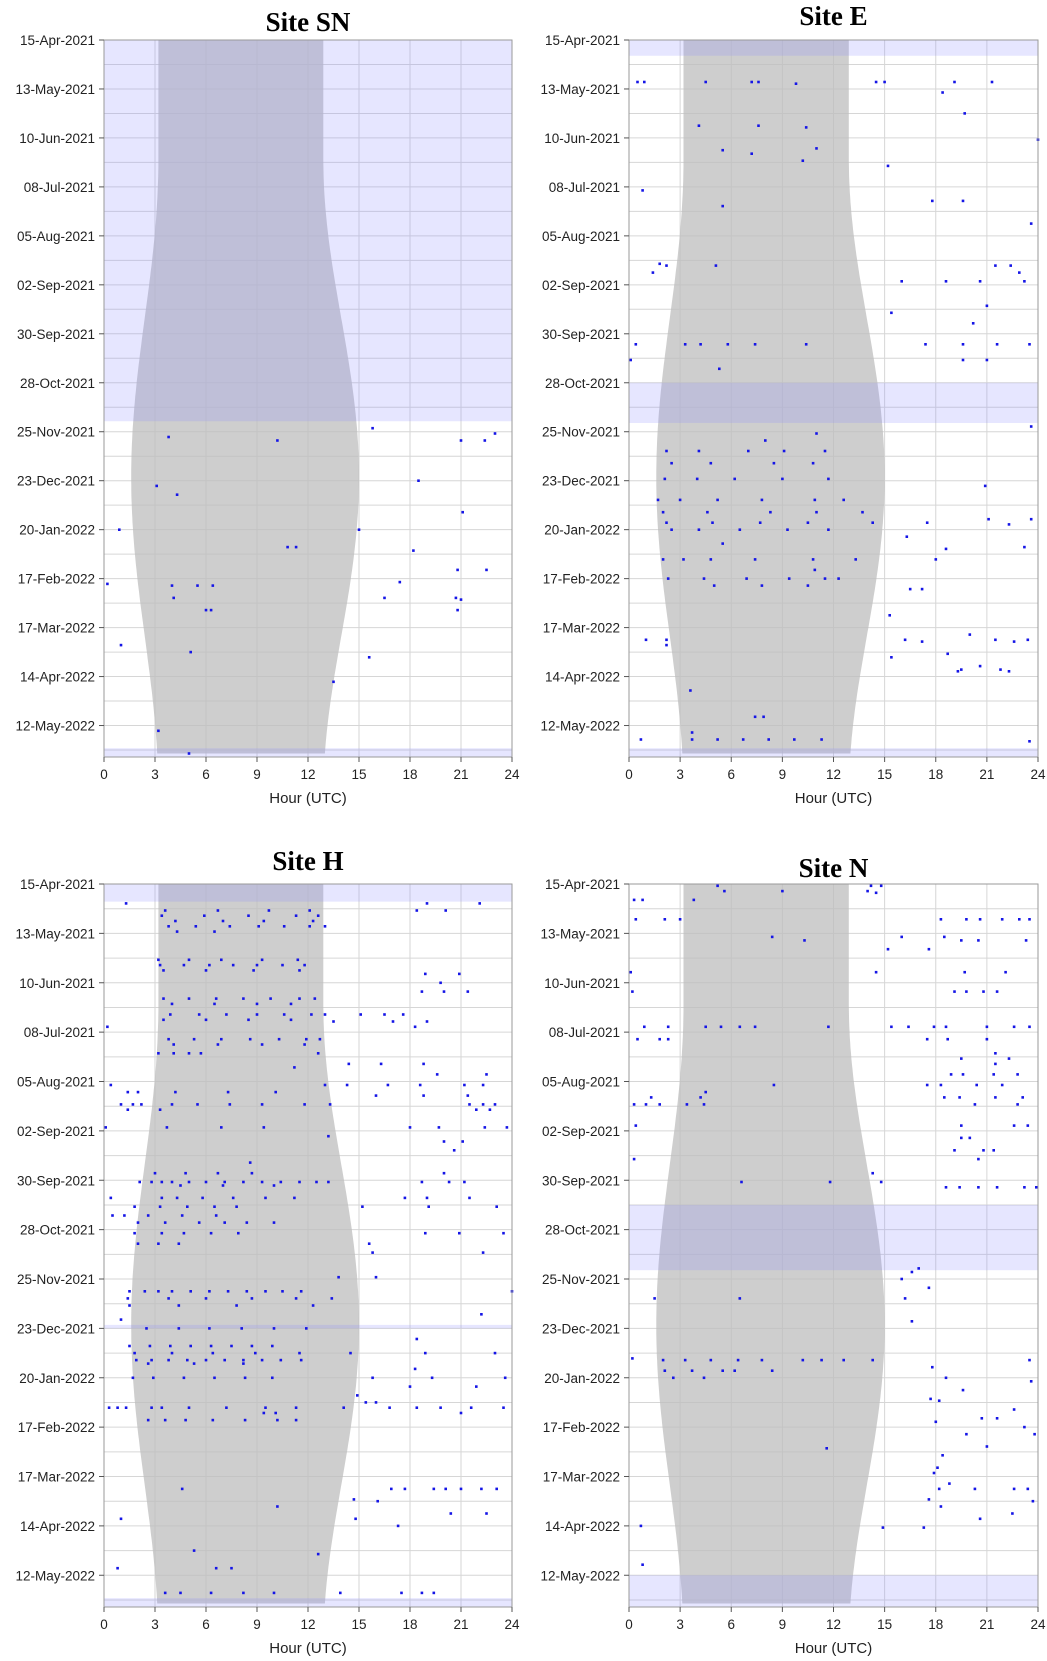 The height and width of the screenshot is (1661, 1047). What do you see at coordinates (581, 1082) in the screenshot?
I see `y-tick-label: 05-Aug-2021` at bounding box center [581, 1082].